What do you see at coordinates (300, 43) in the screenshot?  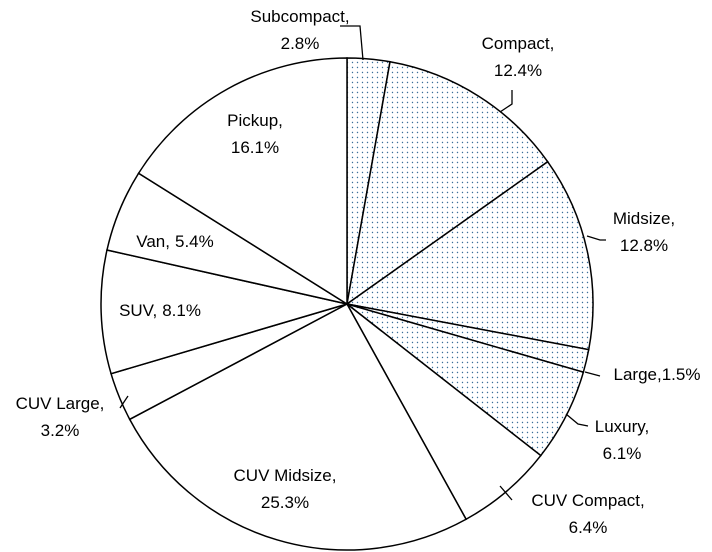 I see `value-label: 2.8%` at bounding box center [300, 43].